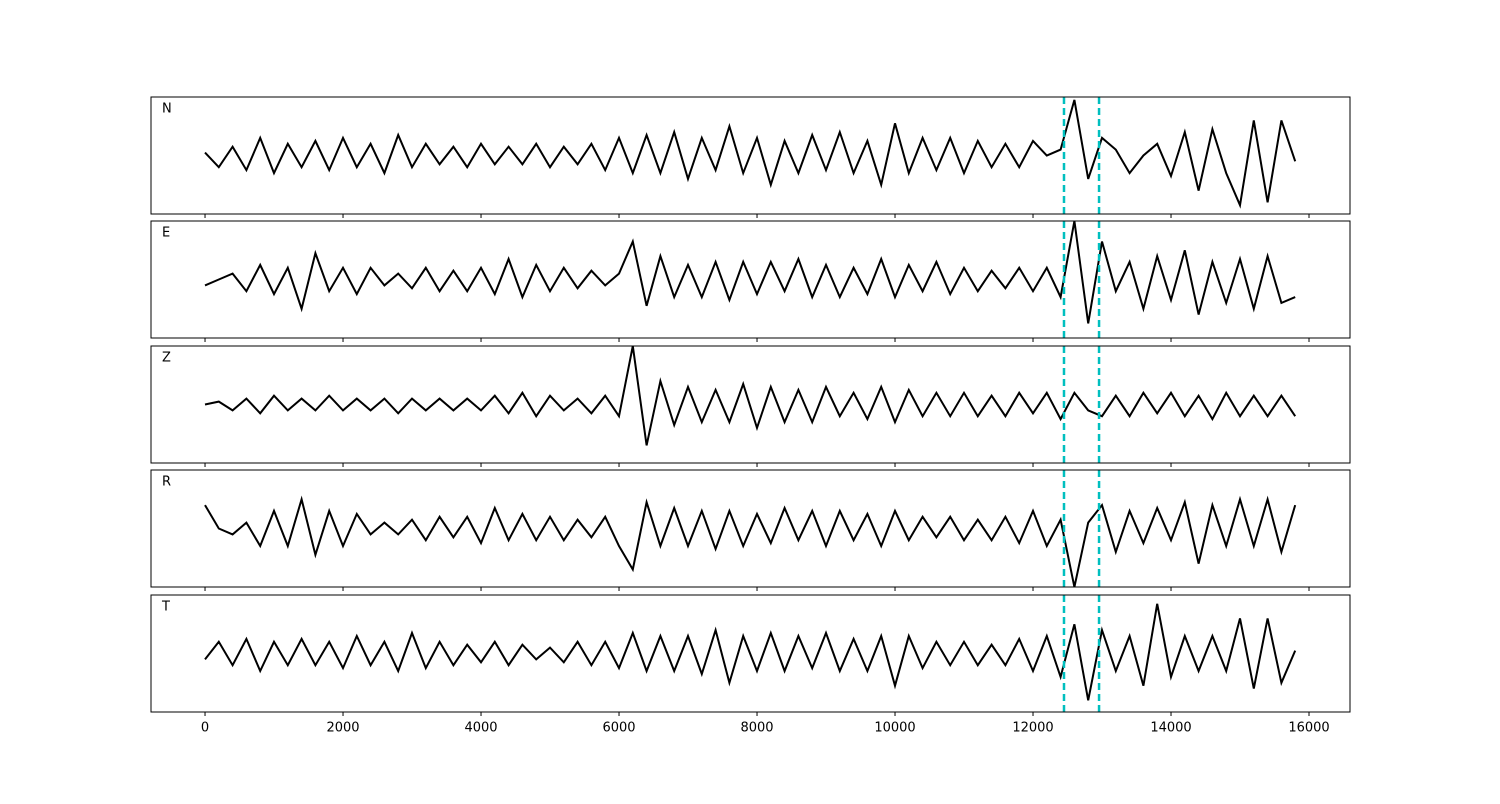  What do you see at coordinates (618, 728) in the screenshot?
I see `x-tick-label: 6000` at bounding box center [618, 728].